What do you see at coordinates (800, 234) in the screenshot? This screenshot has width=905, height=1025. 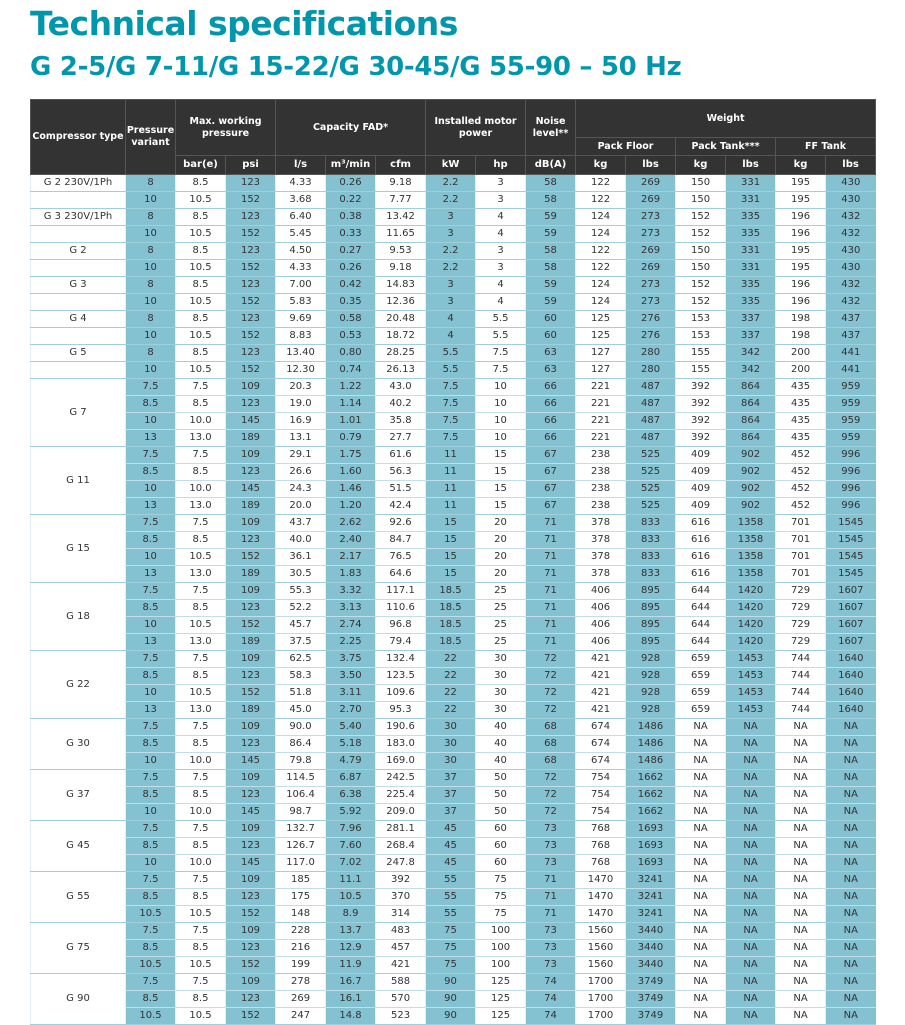 I see `table-cell: 196` at bounding box center [800, 234].